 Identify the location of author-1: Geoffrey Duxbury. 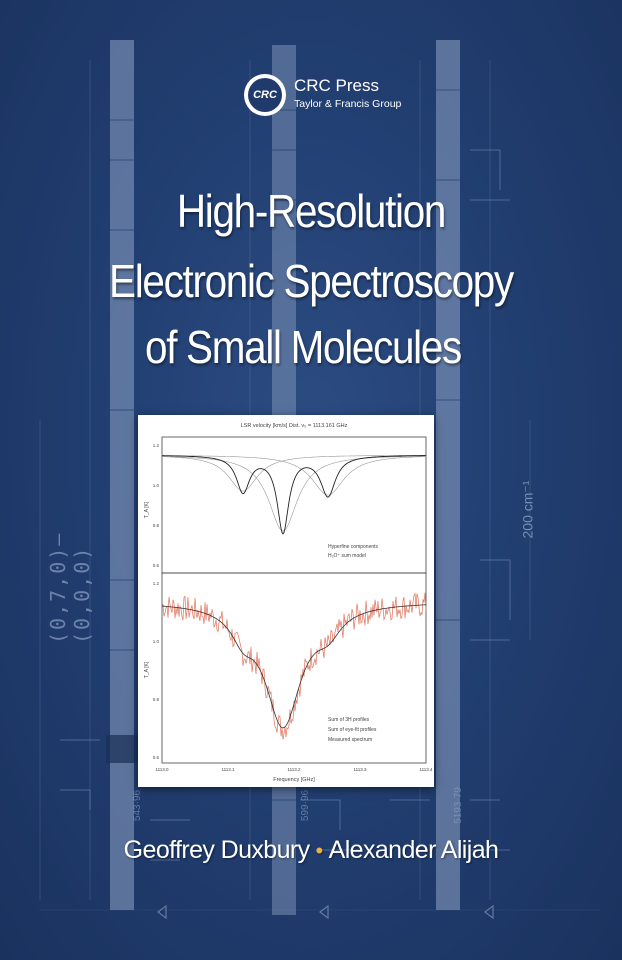
(216, 850).